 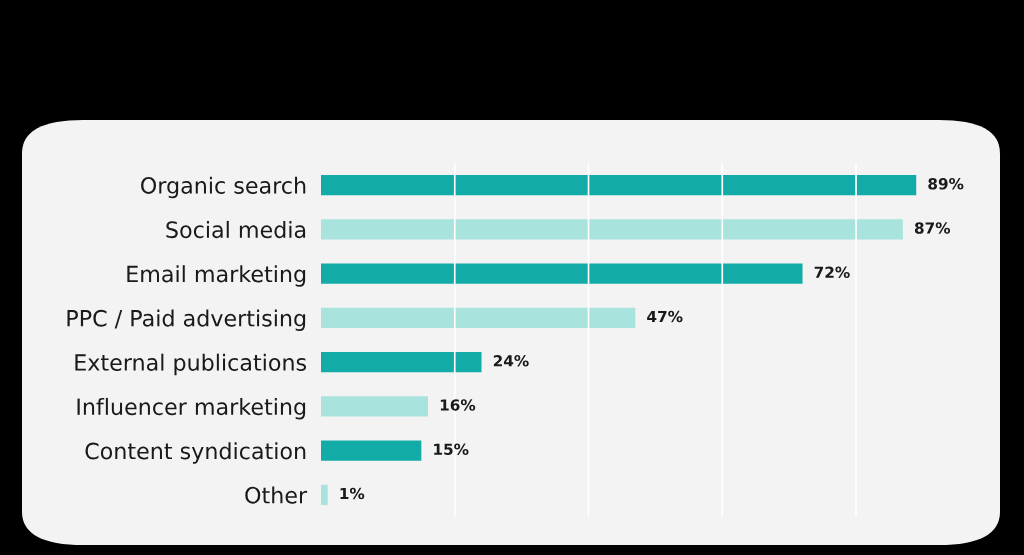 What do you see at coordinates (191, 408) in the screenshot?
I see `y-tick-label: Influencer marketing` at bounding box center [191, 408].